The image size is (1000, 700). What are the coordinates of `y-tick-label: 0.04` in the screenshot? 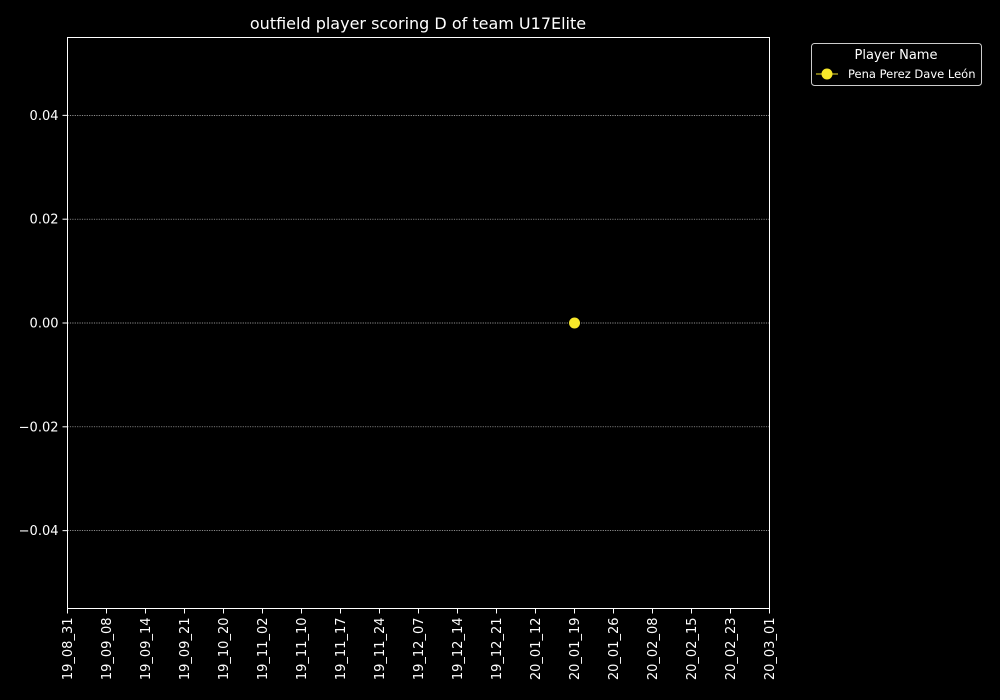 It's located at (44, 116).